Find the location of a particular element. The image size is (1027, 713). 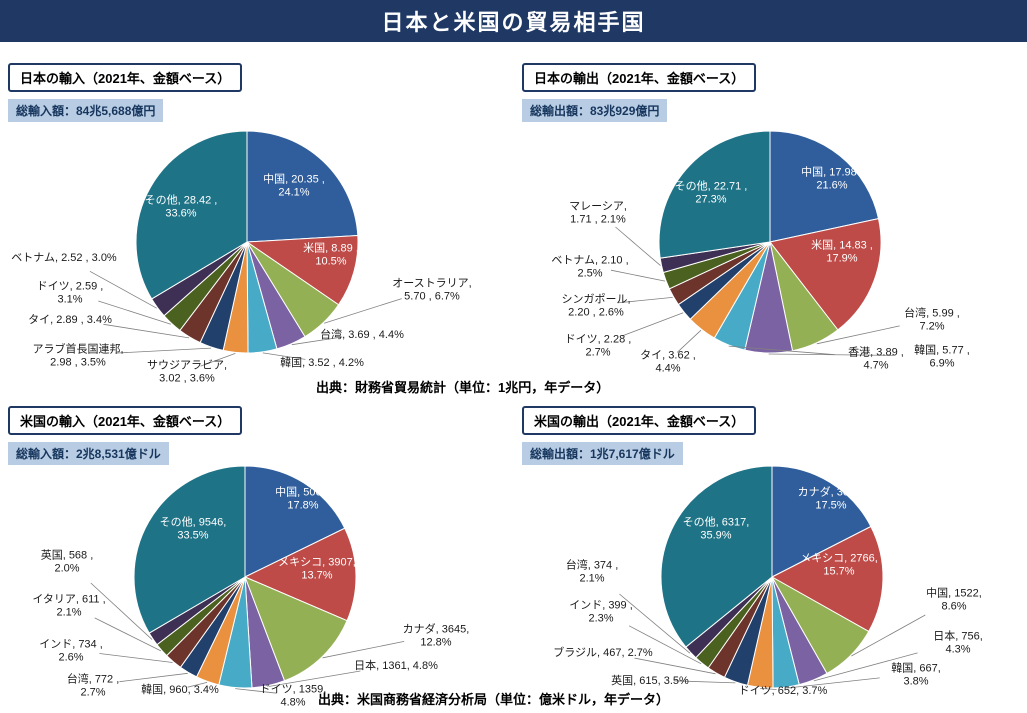

chart-title-japan-exports: 日本の輸出（2021年、金額ベース） is located at coordinates (639, 77).